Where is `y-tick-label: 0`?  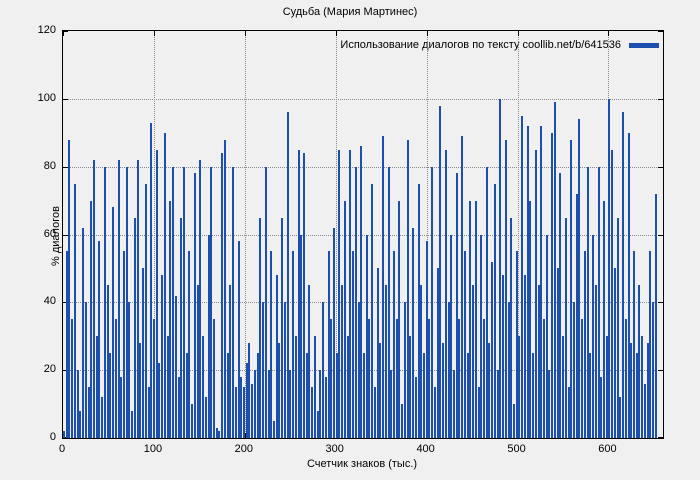 y-tick-label: 0 is located at coordinates (52, 437).